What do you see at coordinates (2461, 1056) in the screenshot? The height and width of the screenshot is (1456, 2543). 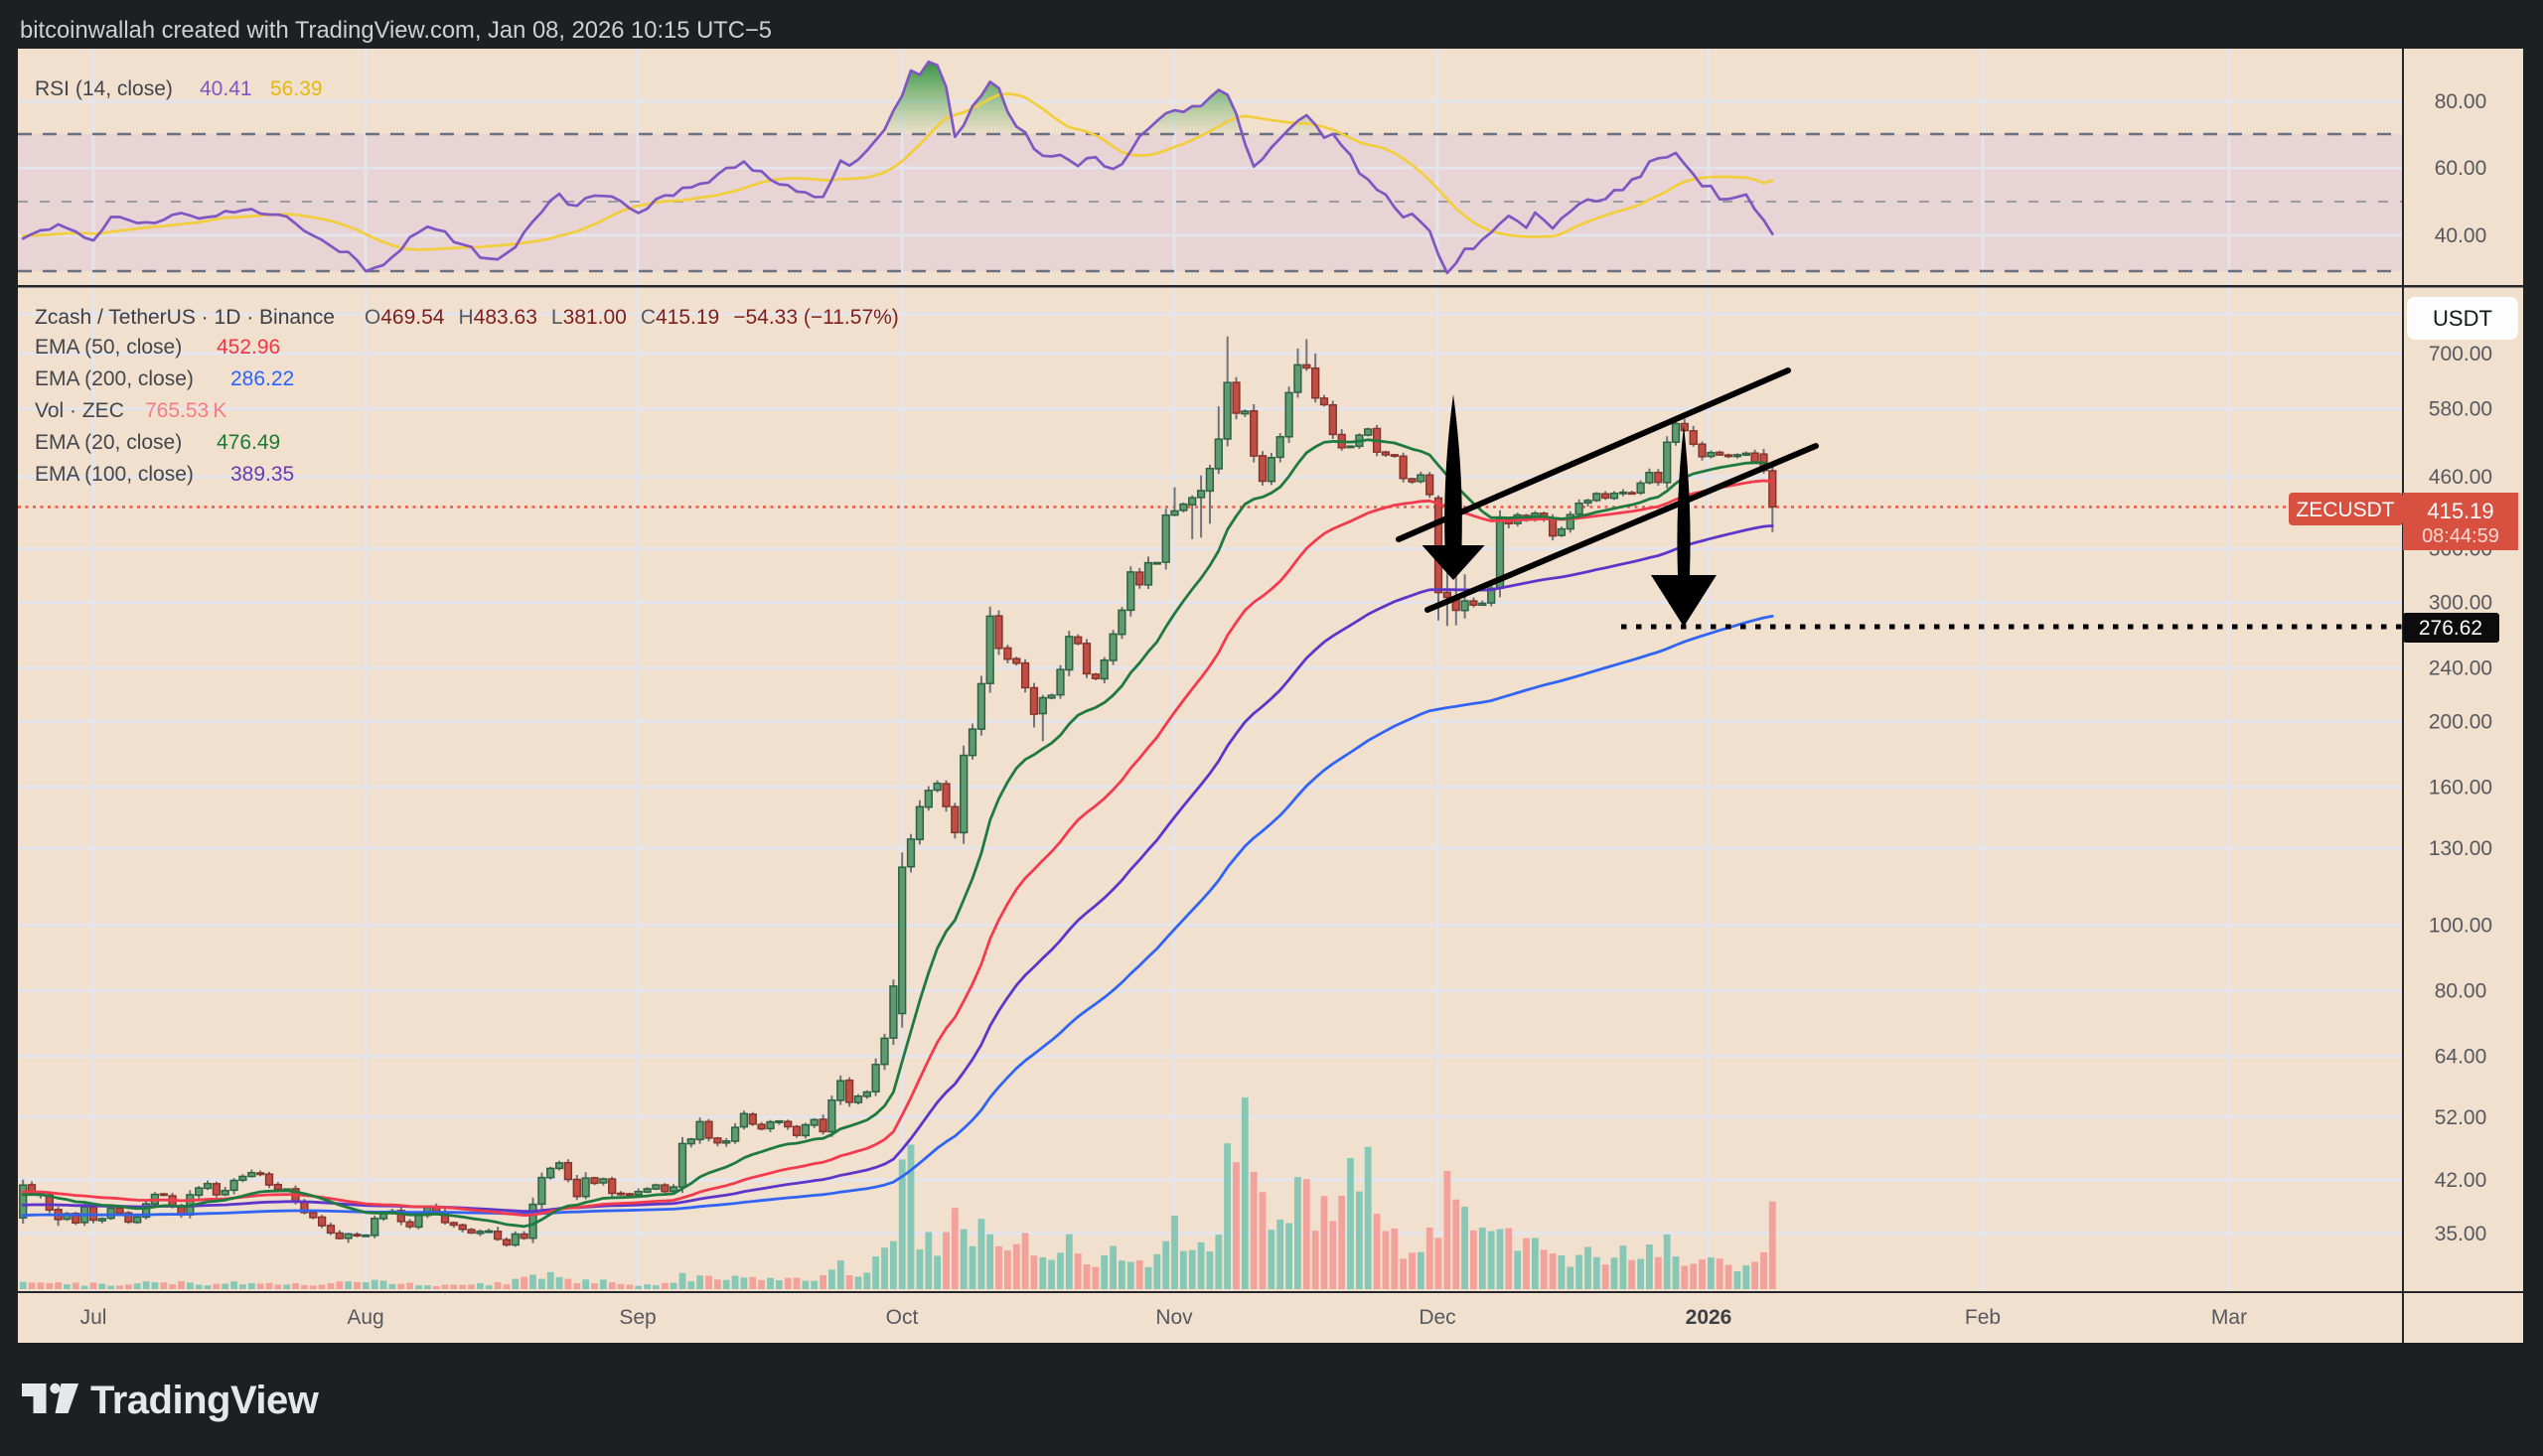 I see `svg-text: 64.00` at bounding box center [2461, 1056].